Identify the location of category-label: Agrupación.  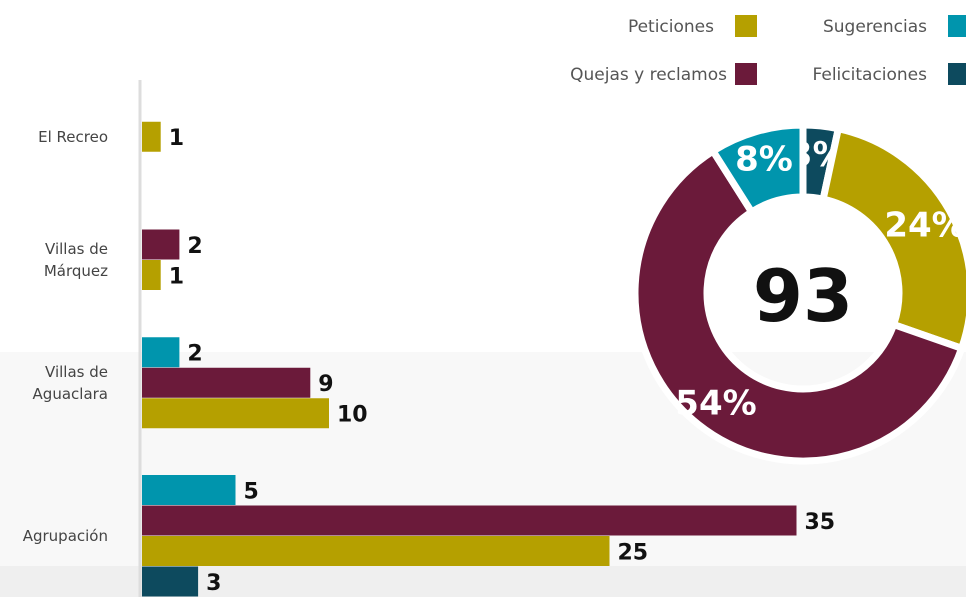
(65, 536).